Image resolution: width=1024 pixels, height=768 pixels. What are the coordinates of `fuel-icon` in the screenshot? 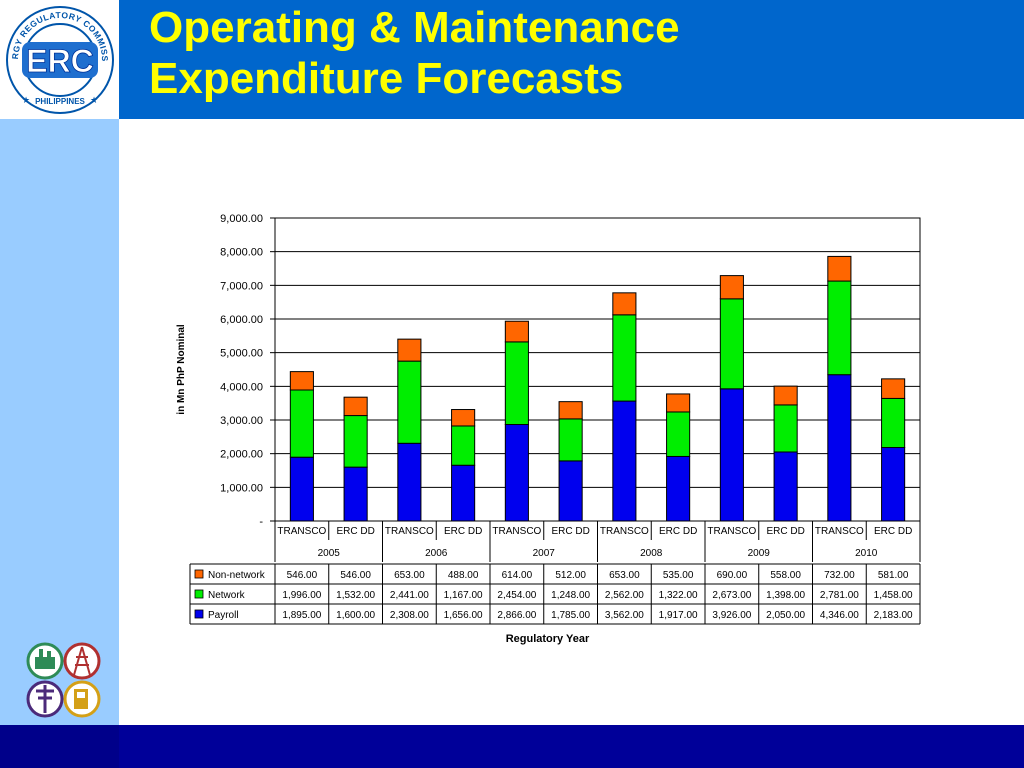 It's located at (82, 699).